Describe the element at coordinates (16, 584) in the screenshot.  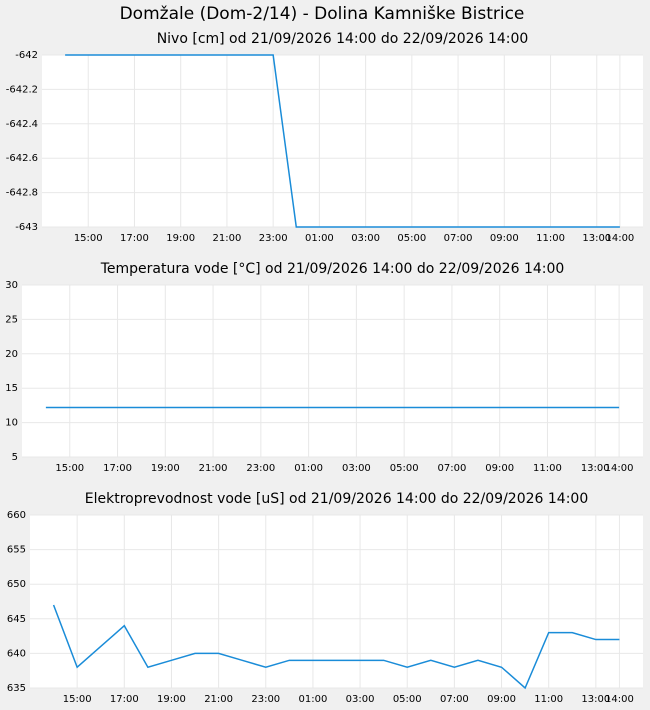
I see `y-tick-label: 650` at that location.